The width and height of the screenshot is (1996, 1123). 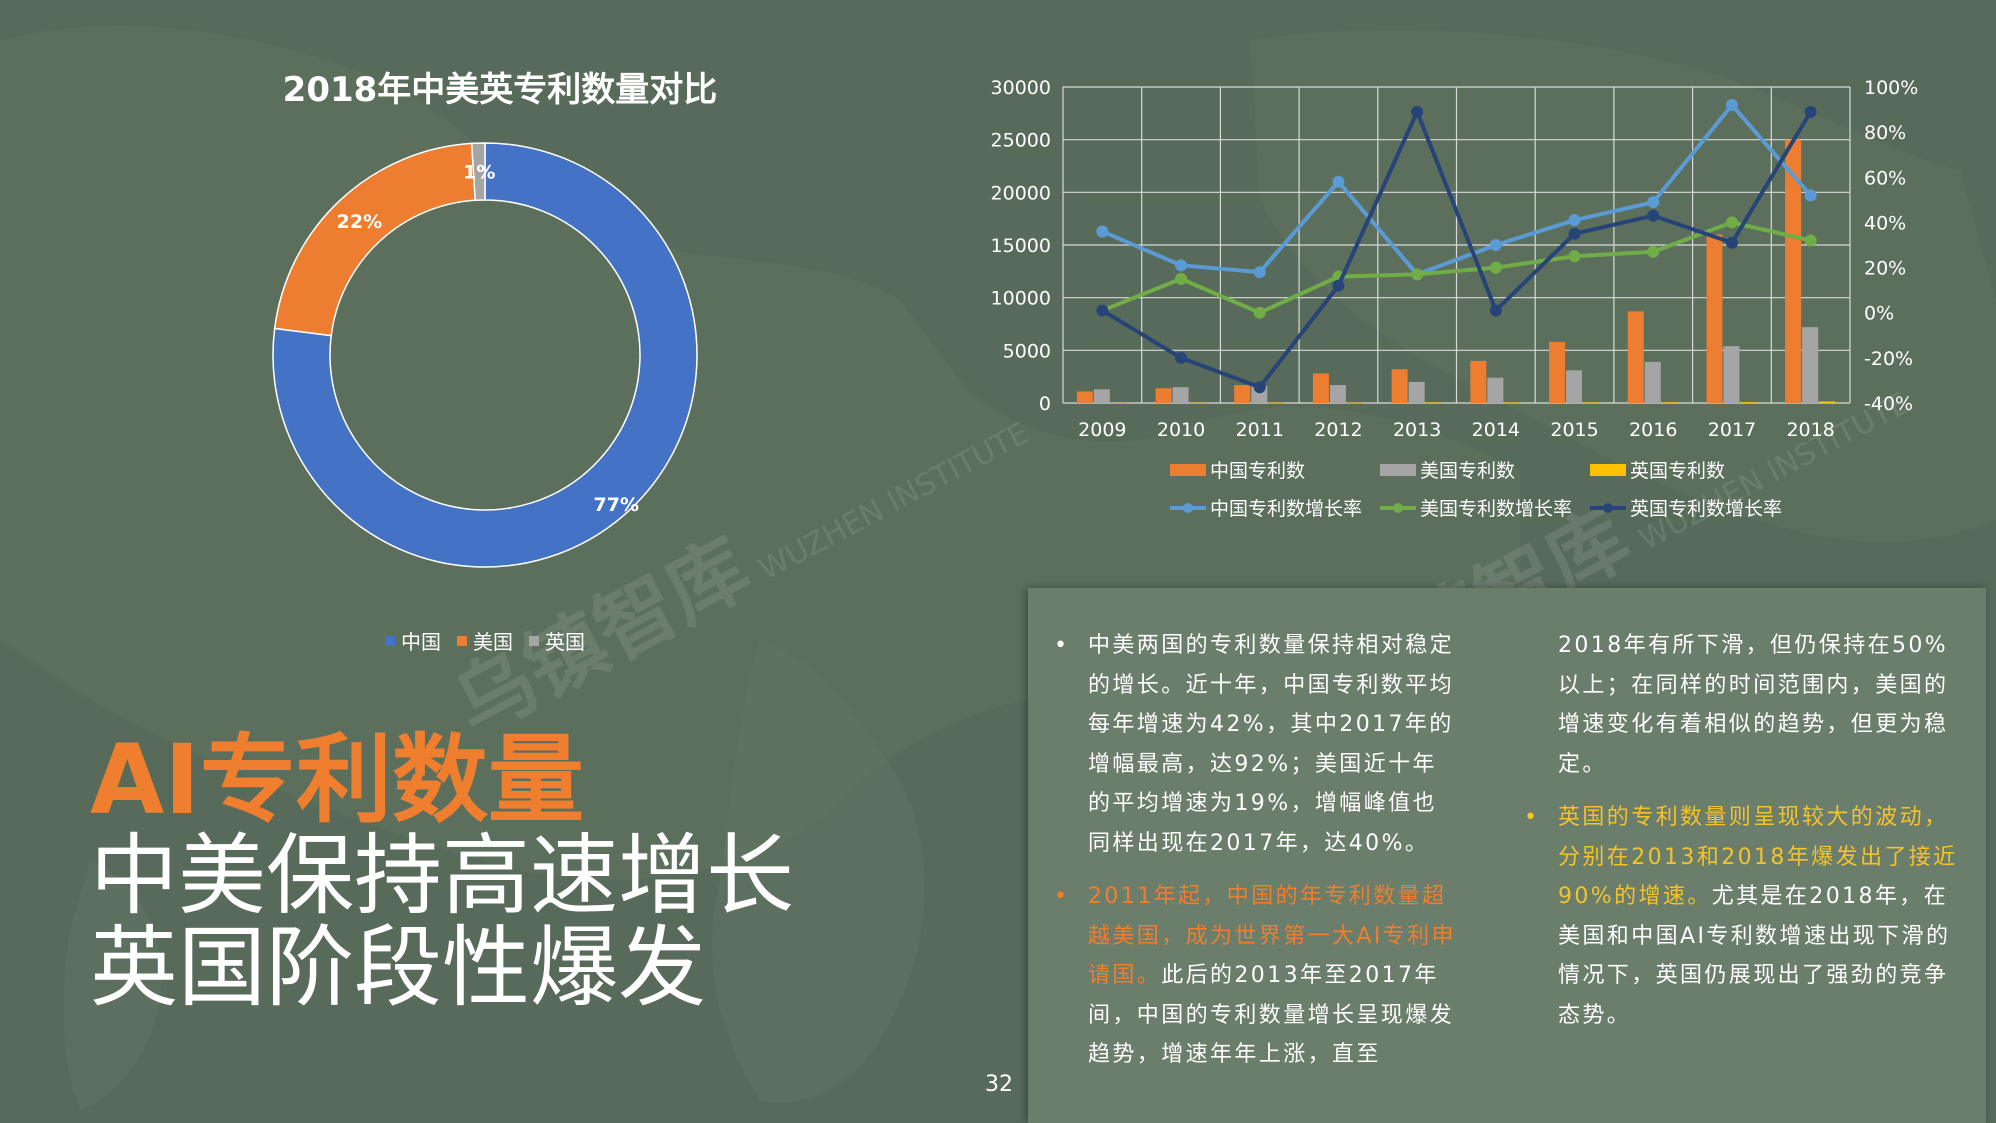 What do you see at coordinates (1257, 471) in the screenshot?
I see `legend-label: 中国专利数` at bounding box center [1257, 471].